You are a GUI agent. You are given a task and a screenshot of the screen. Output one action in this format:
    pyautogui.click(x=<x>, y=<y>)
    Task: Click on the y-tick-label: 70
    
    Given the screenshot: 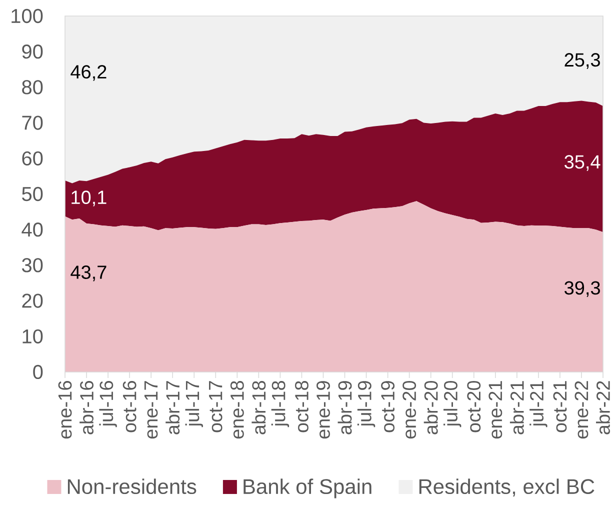 What is the action you would take?
    pyautogui.click(x=32, y=123)
    